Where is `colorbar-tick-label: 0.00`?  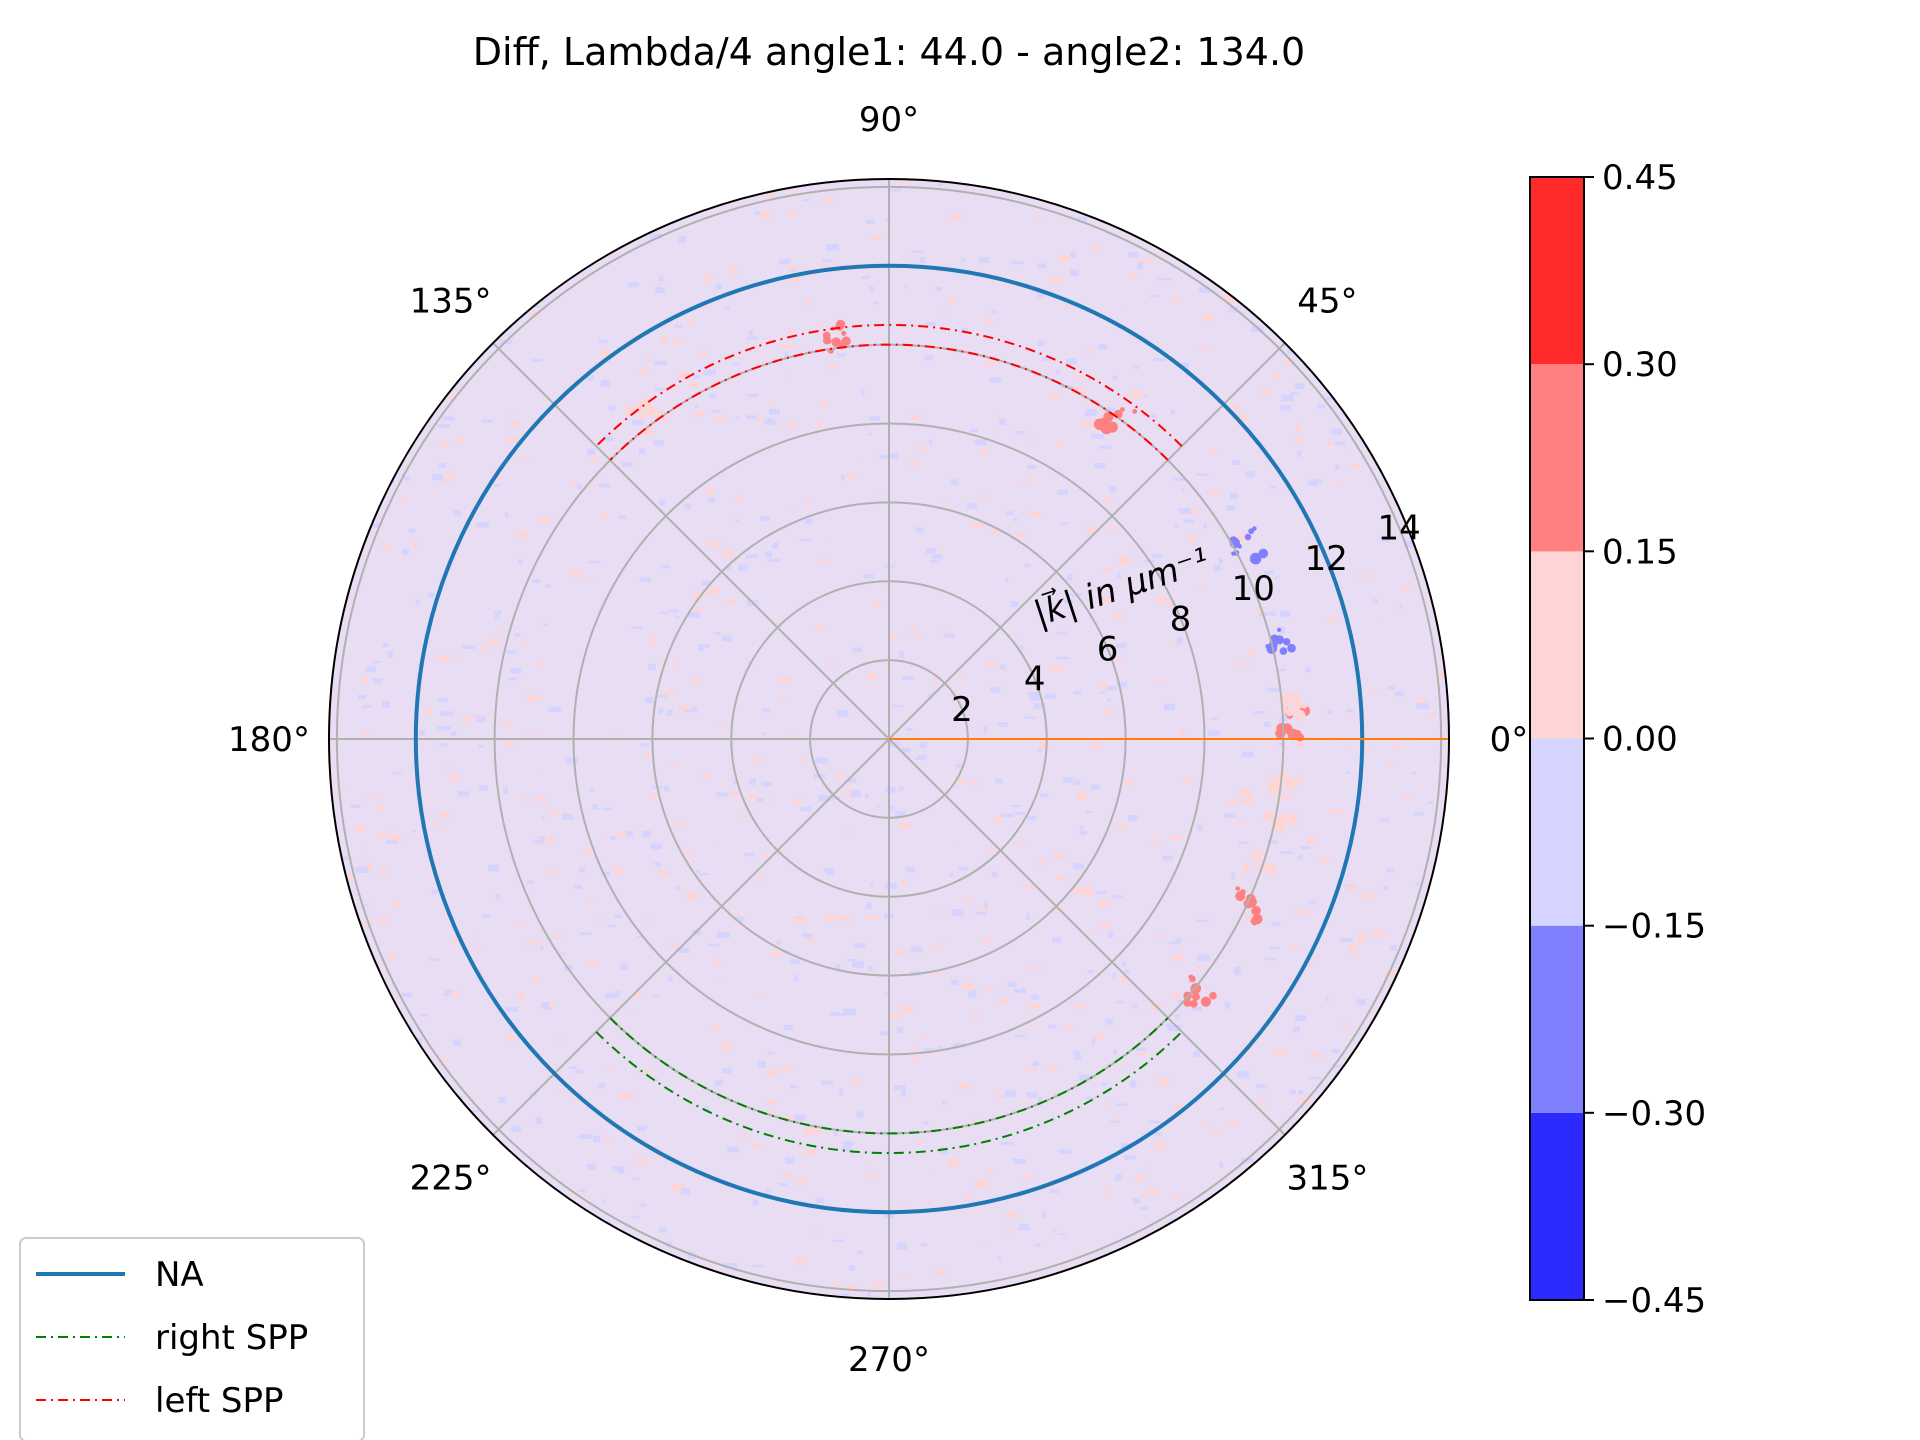
colorbar-tick-label: 0.00 is located at coordinates (1640, 740).